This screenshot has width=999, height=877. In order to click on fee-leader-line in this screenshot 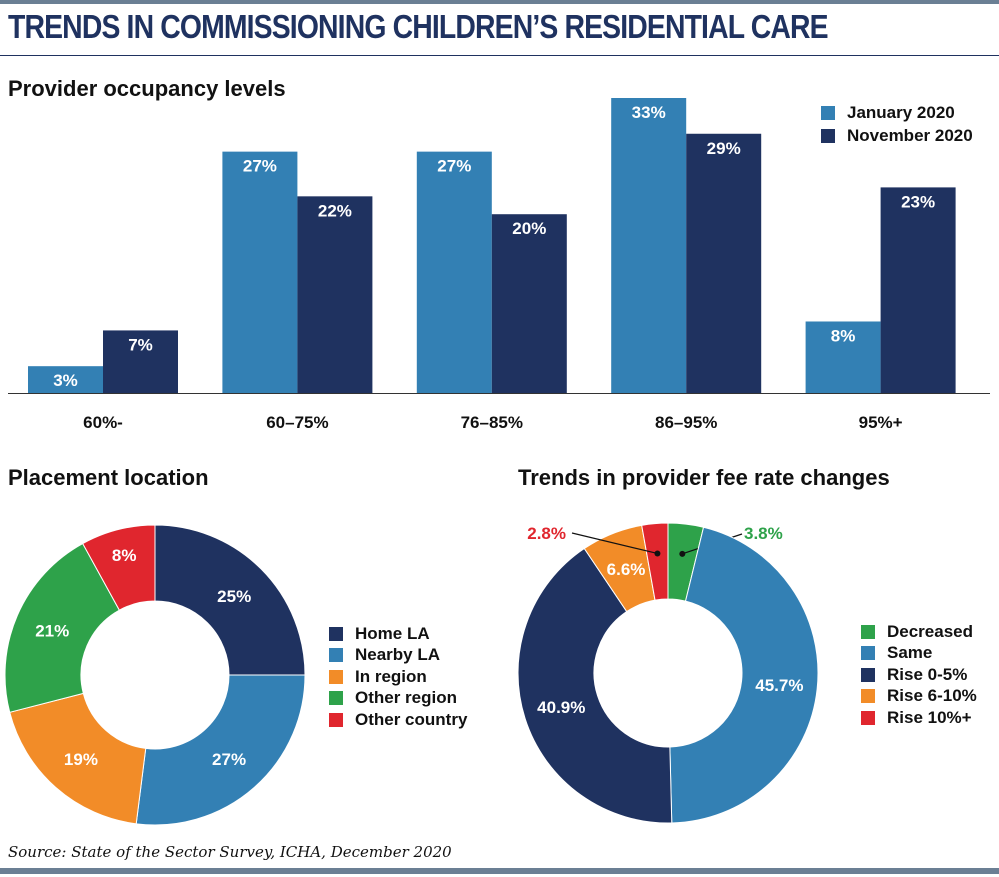, I will do `click(614, 543)`.